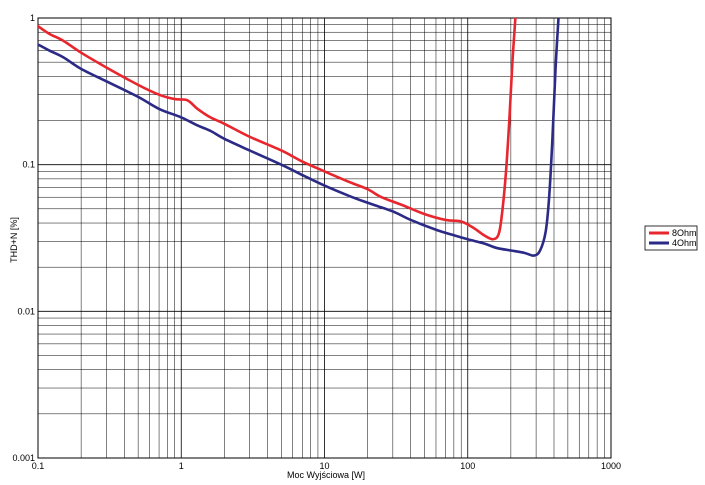 The height and width of the screenshot is (485, 705). Describe the element at coordinates (32, 18) in the screenshot. I see `y-tick-label: 1` at that location.